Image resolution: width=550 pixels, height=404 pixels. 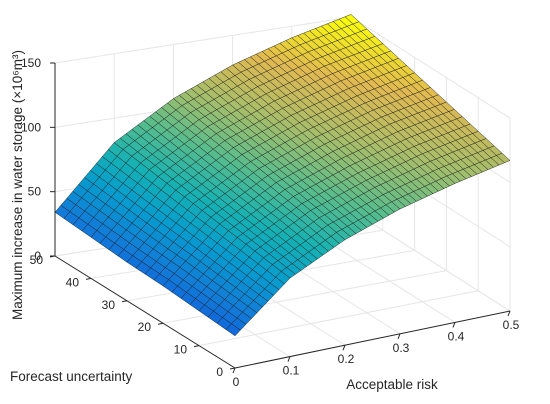 What do you see at coordinates (401, 348) in the screenshot?
I see `x-tick-label: 0.3` at bounding box center [401, 348].